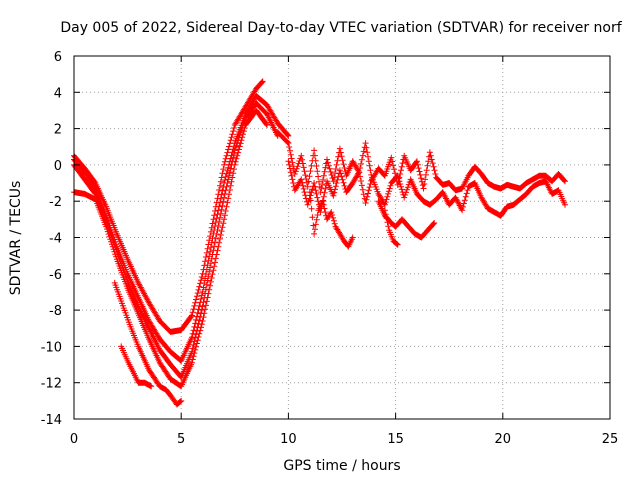  I want to click on y-tick-label: -10, so click(51, 347).